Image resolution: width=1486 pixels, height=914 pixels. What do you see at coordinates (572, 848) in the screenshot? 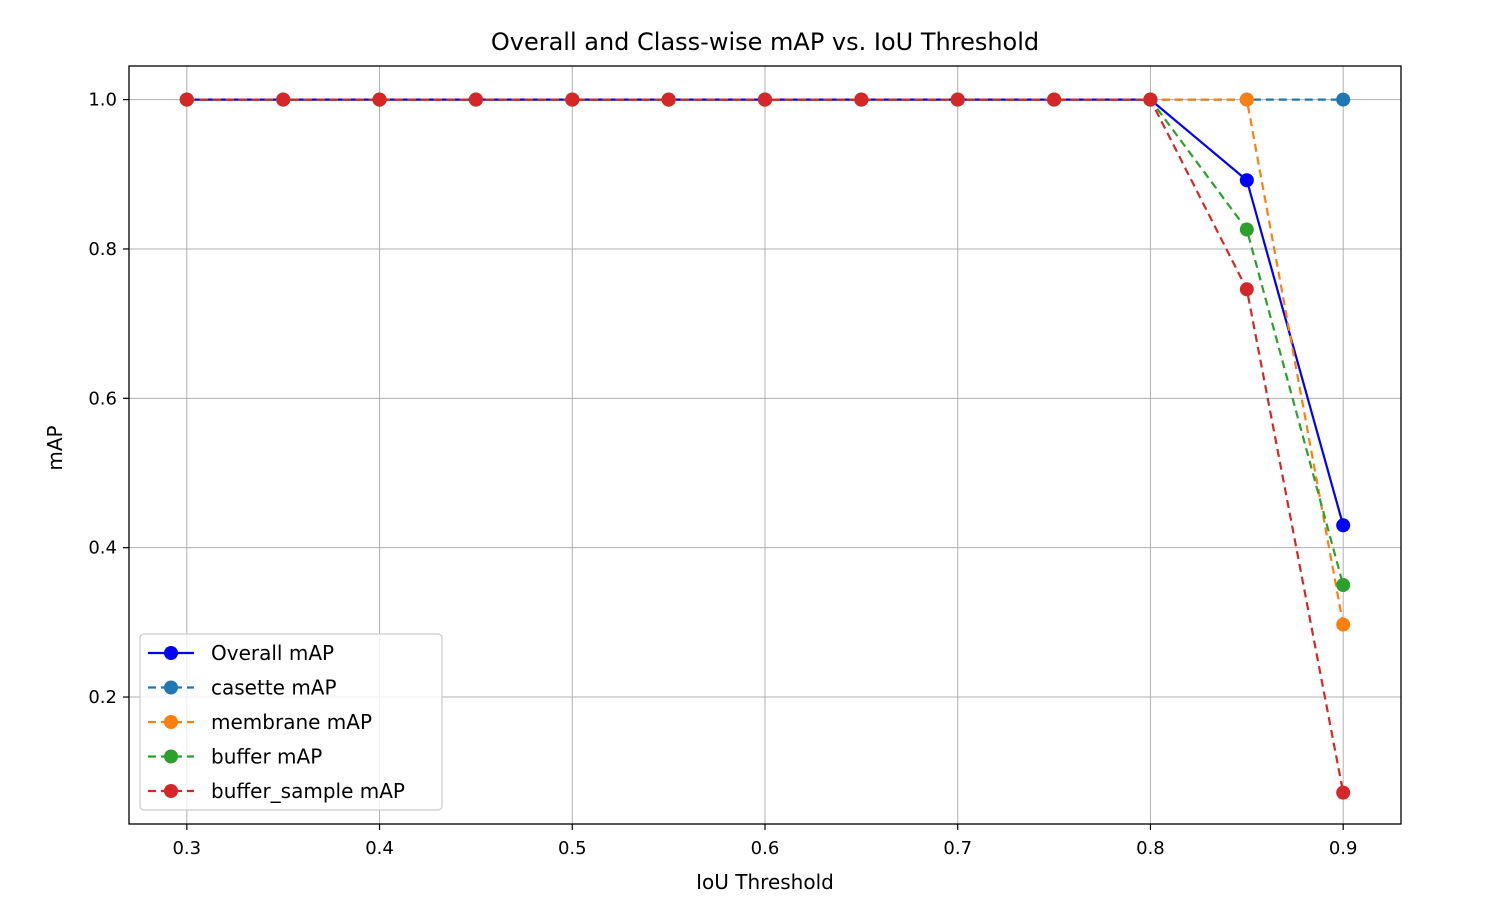
I see `x-tick-label: 0.5` at bounding box center [572, 848].